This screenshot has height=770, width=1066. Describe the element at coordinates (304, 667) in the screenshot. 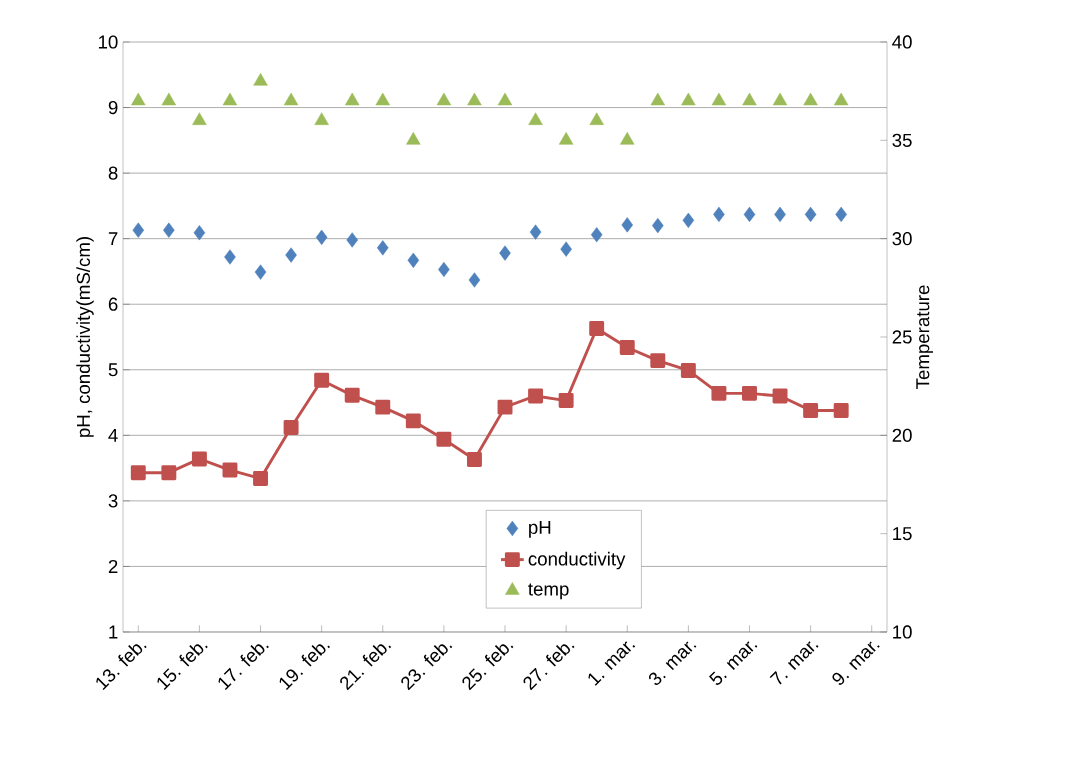

I see `x-tick-label: 19. feb.` at that location.